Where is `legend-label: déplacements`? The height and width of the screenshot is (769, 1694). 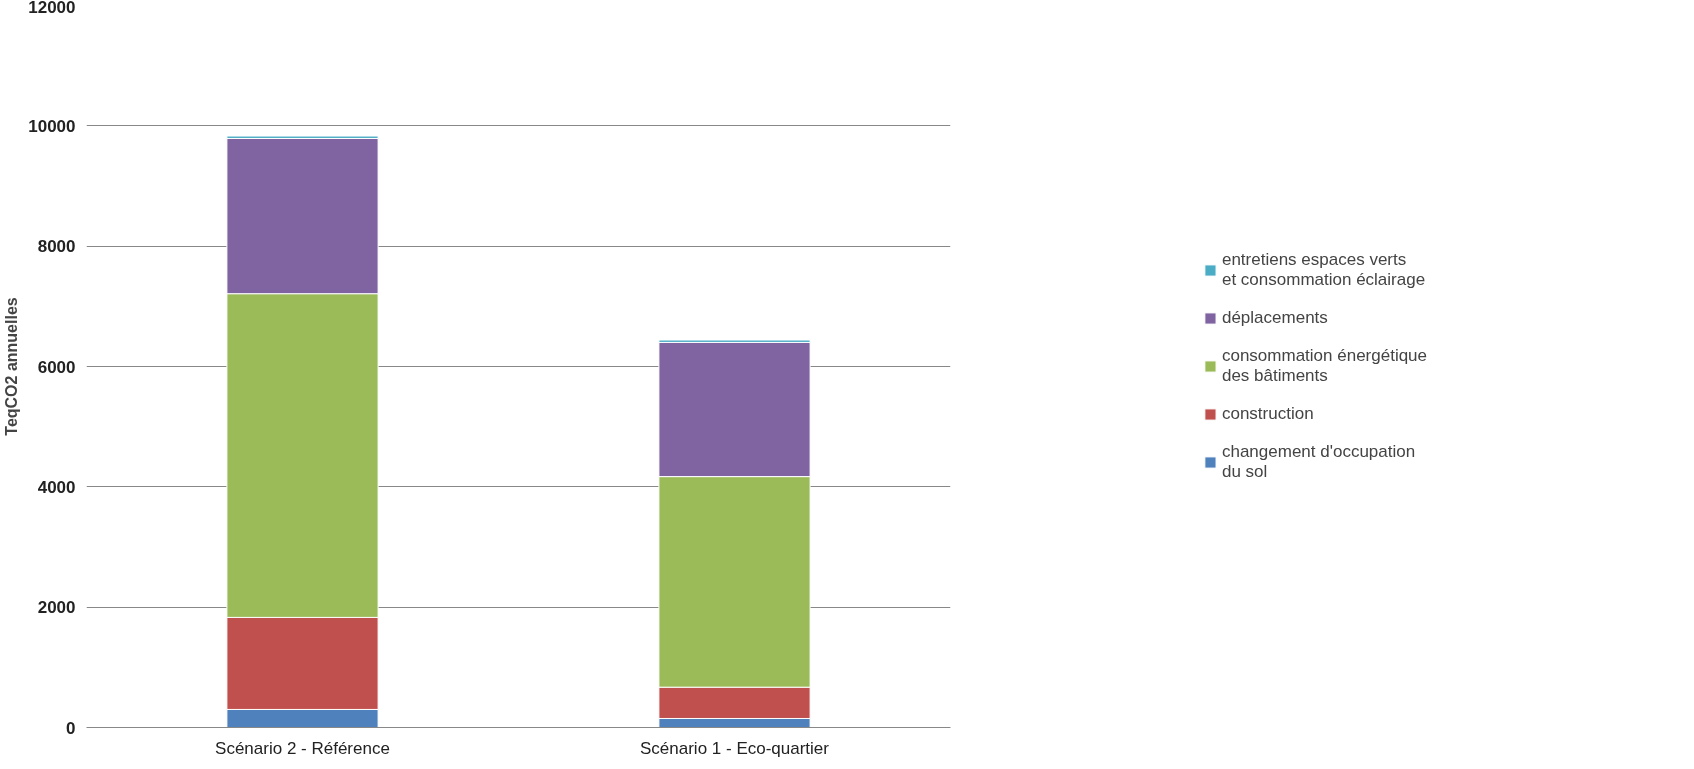
legend-label: déplacements is located at coordinates (1274, 318).